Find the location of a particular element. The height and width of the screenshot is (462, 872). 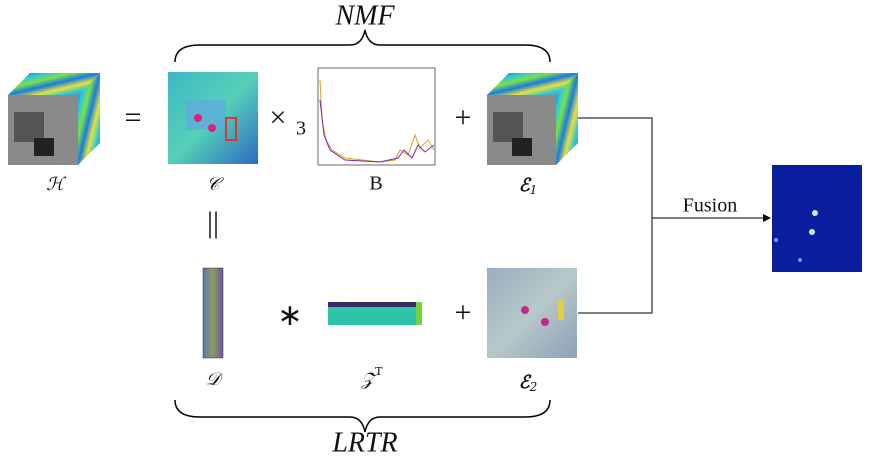

top-brace is located at coordinates (362, 46).